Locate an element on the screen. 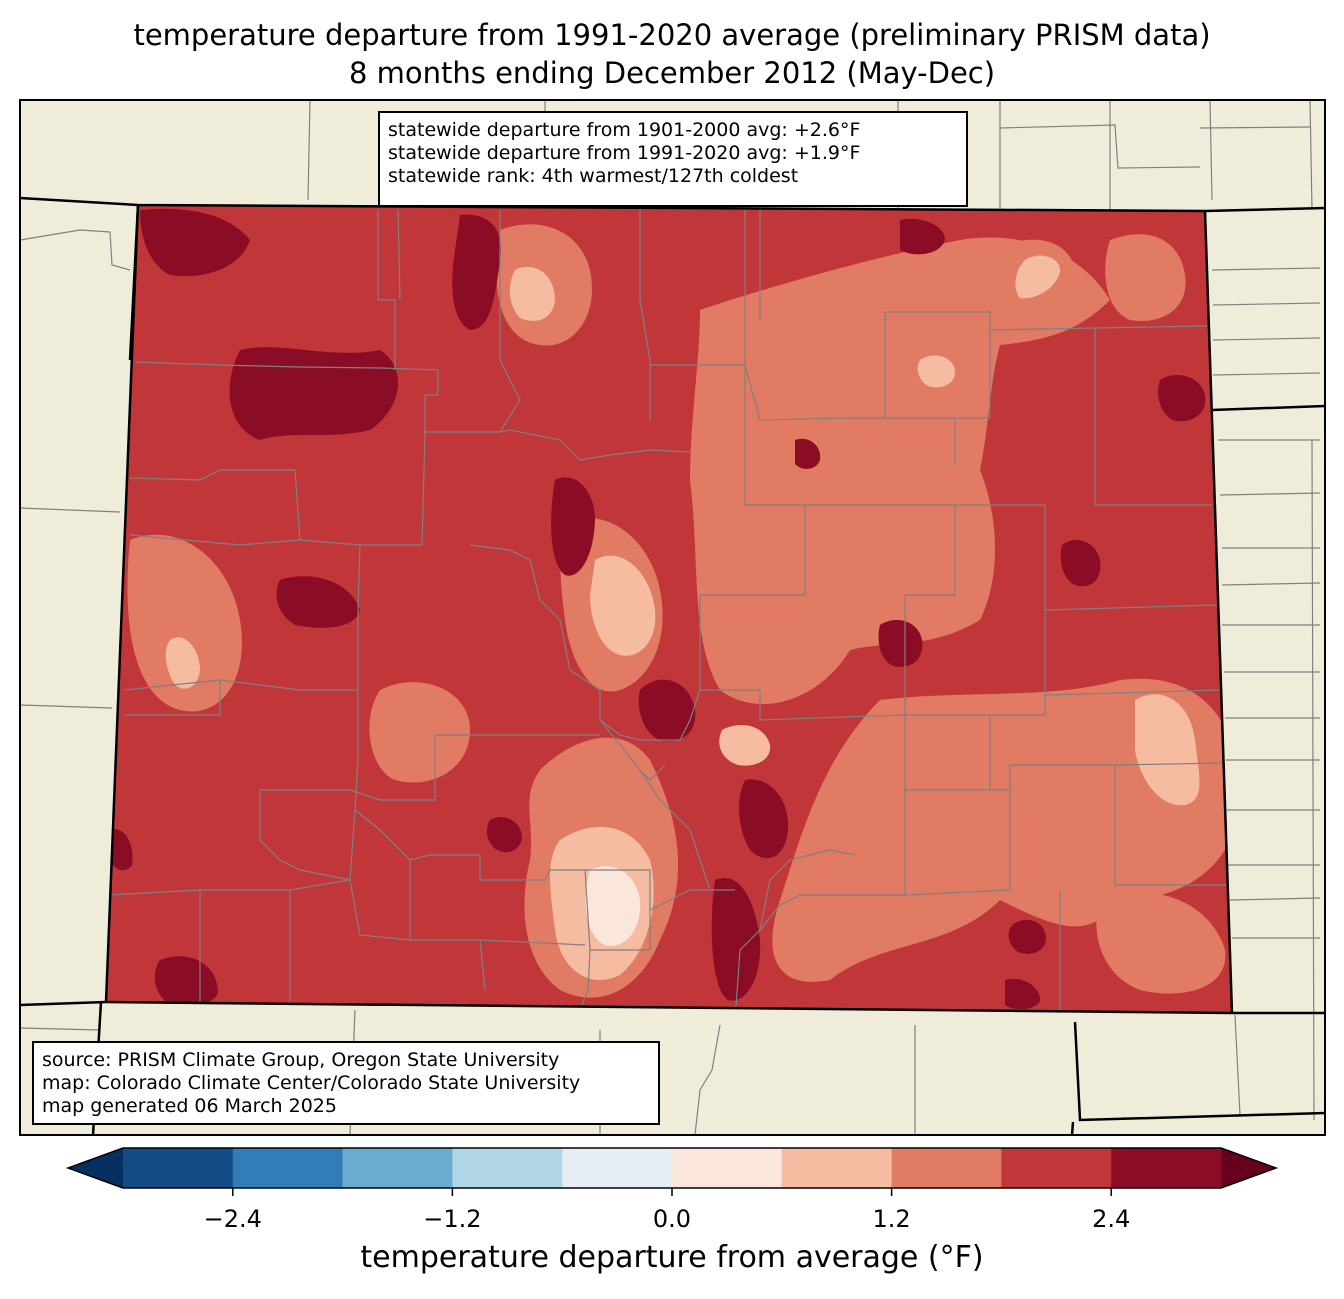 The width and height of the screenshot is (1344, 1299). contour-dark-south-central is located at coordinates (667, 710).